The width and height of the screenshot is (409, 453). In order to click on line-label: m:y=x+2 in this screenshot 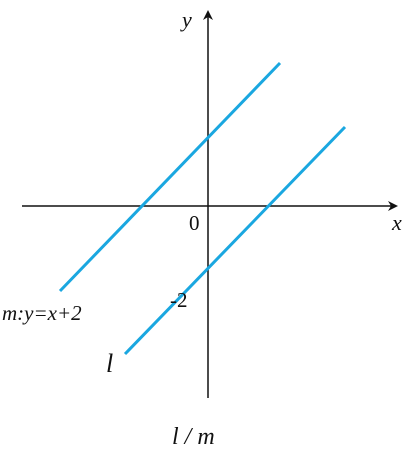, I will do `click(42, 313)`.